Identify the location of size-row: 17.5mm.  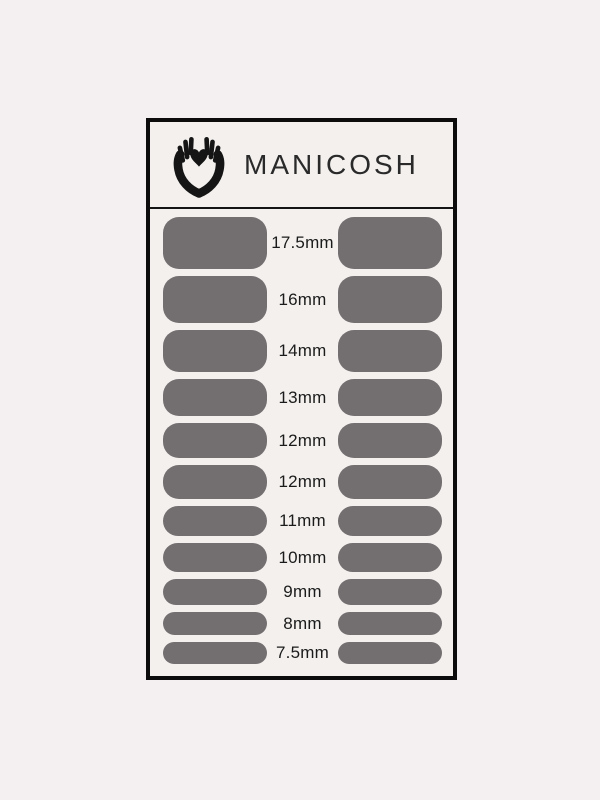
(302, 243).